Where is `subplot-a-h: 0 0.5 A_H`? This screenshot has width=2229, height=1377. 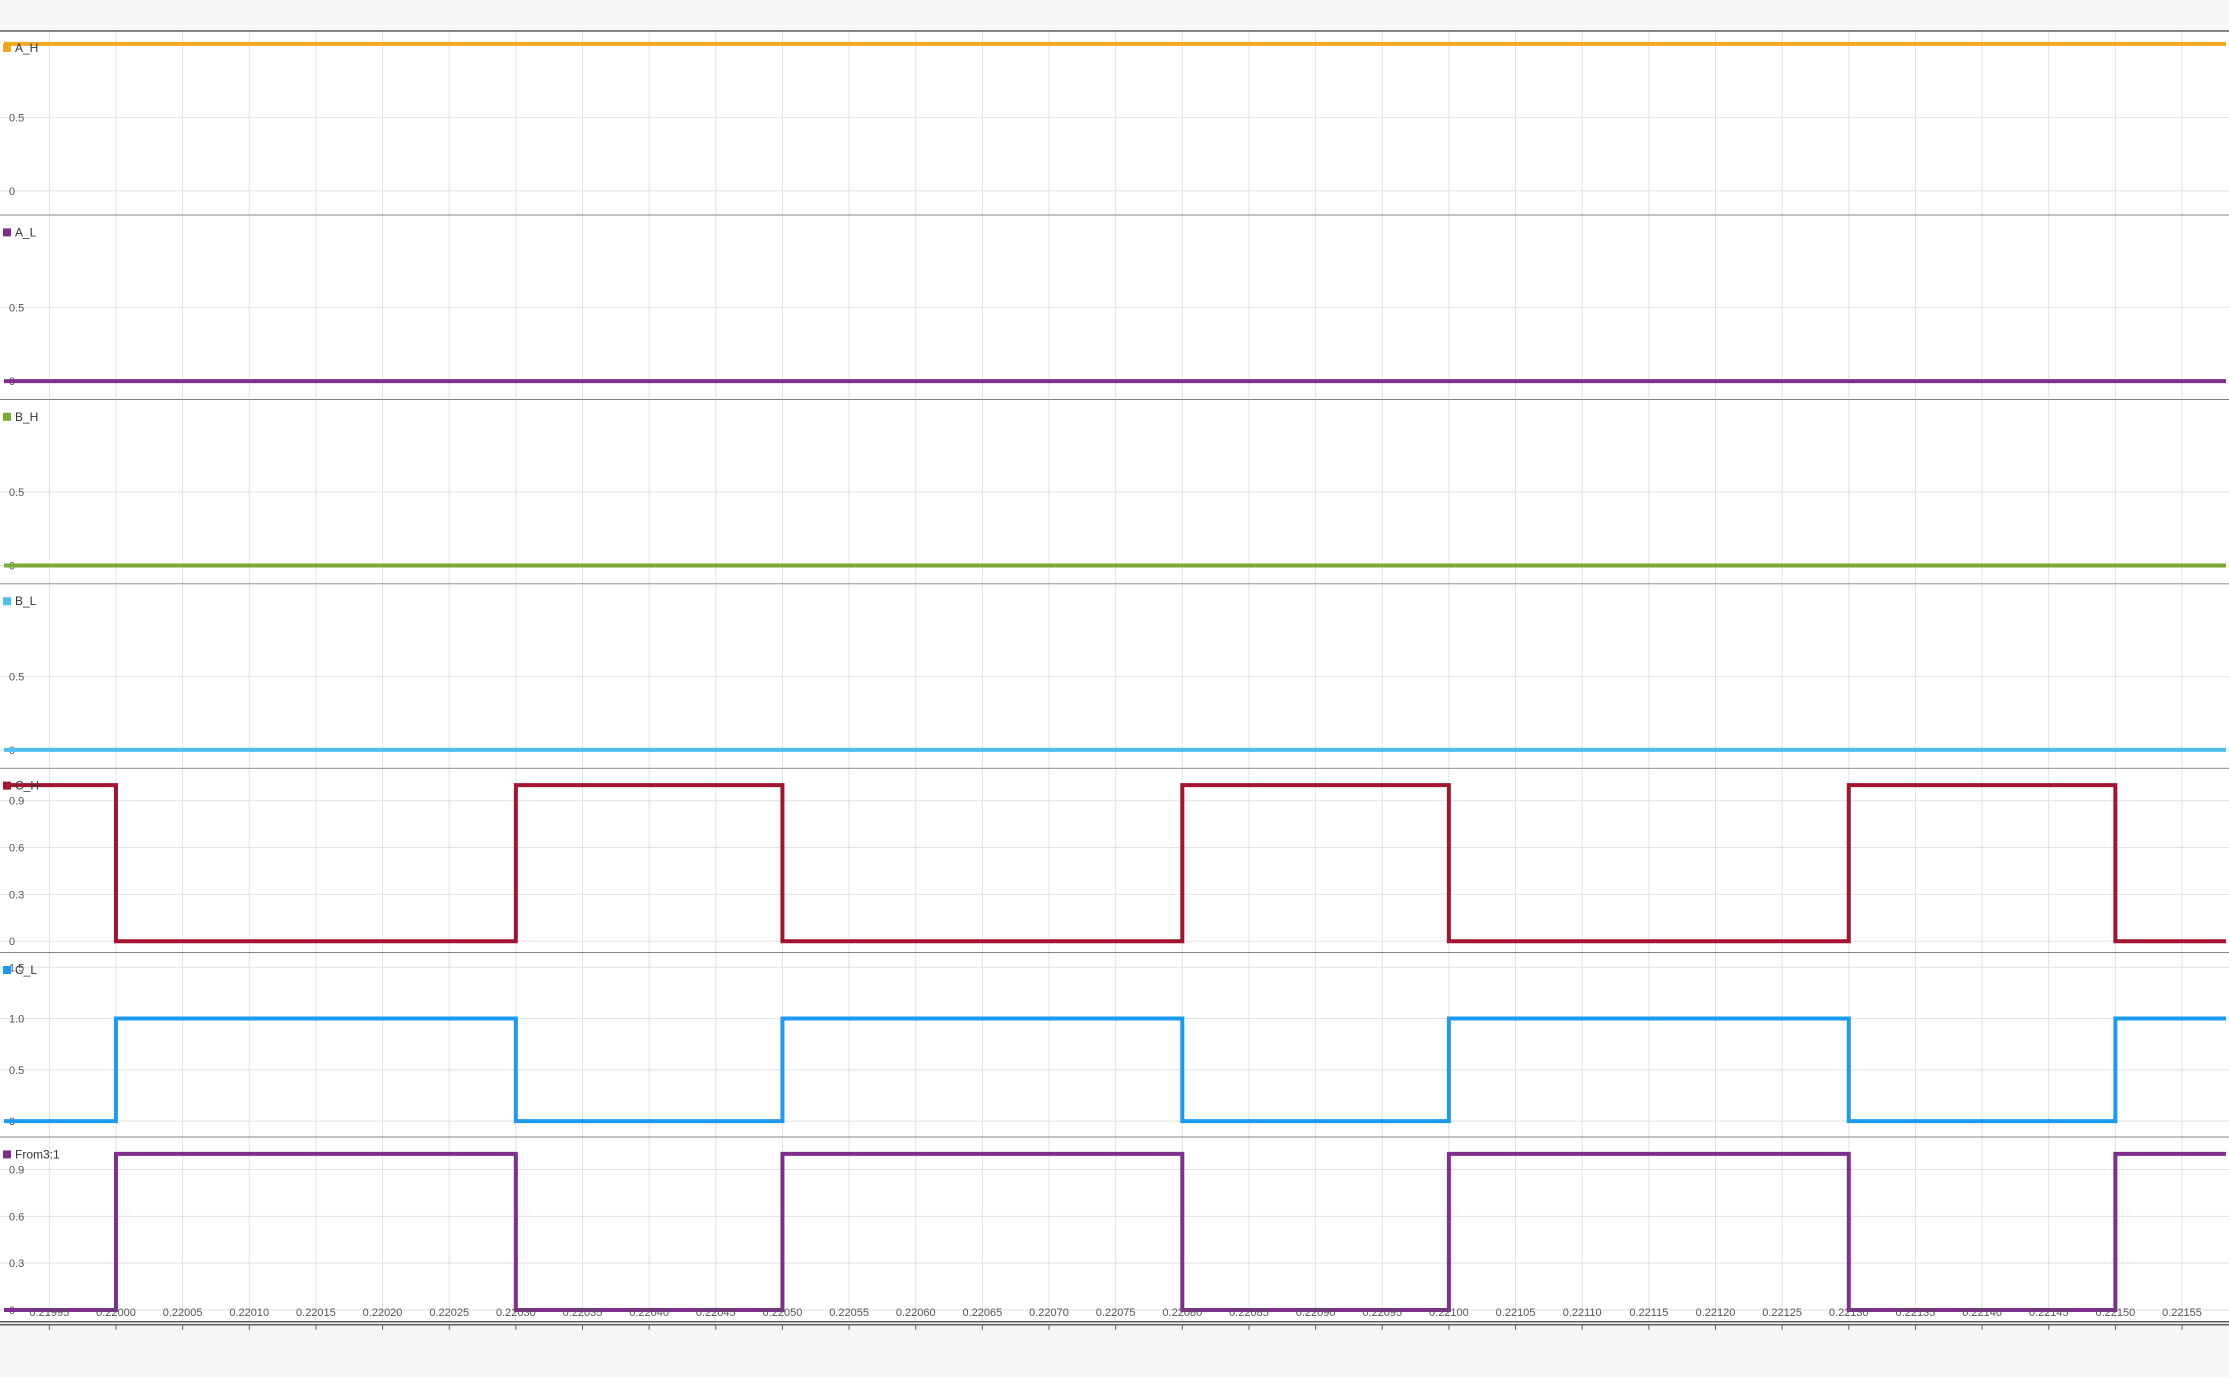 subplot-a-h: 0 0.5 A_H is located at coordinates (1114, 124).